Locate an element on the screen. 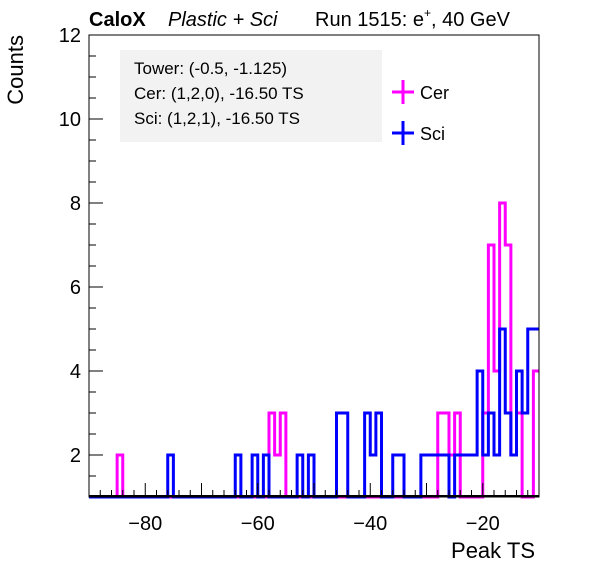 The width and height of the screenshot is (596, 572). x-tick-label: −20 is located at coordinates (483, 524).